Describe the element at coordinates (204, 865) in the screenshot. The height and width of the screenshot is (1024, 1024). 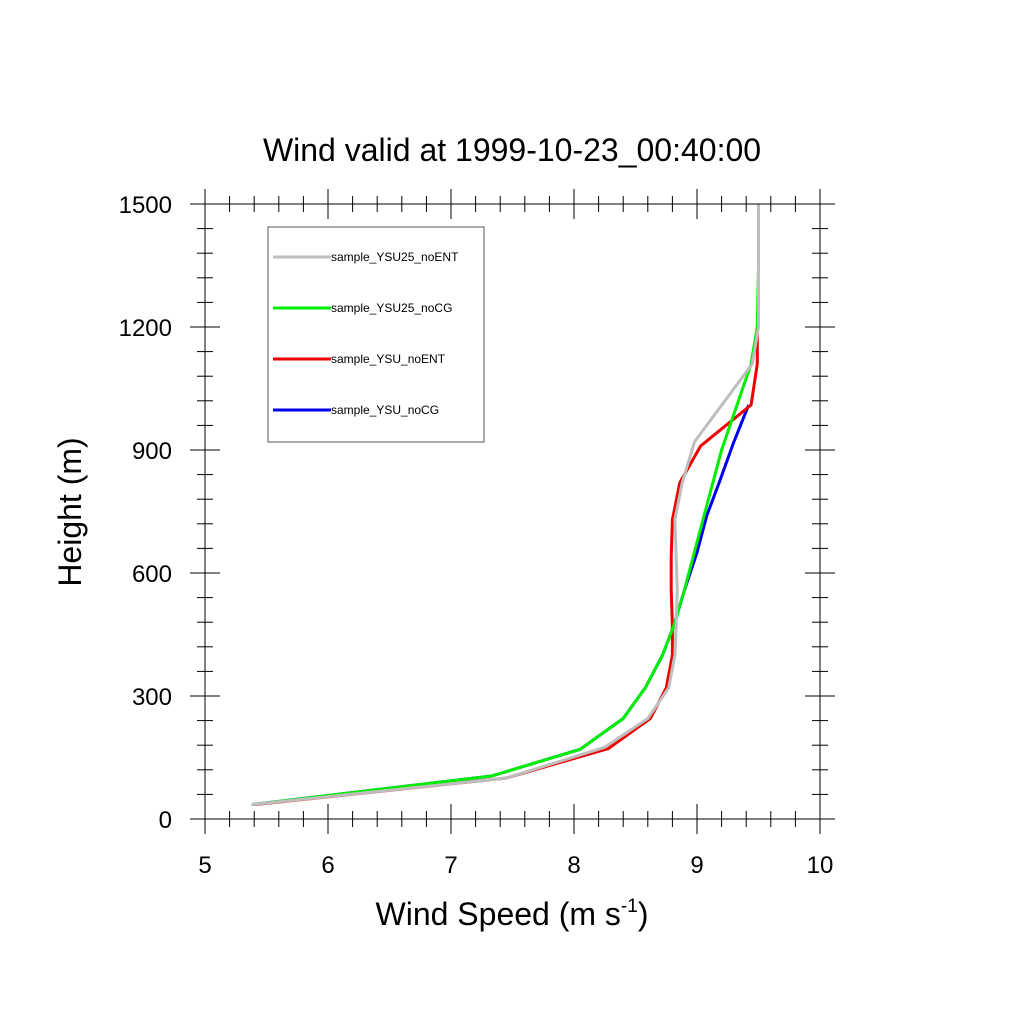
I see `x-tick-label: 5` at that location.